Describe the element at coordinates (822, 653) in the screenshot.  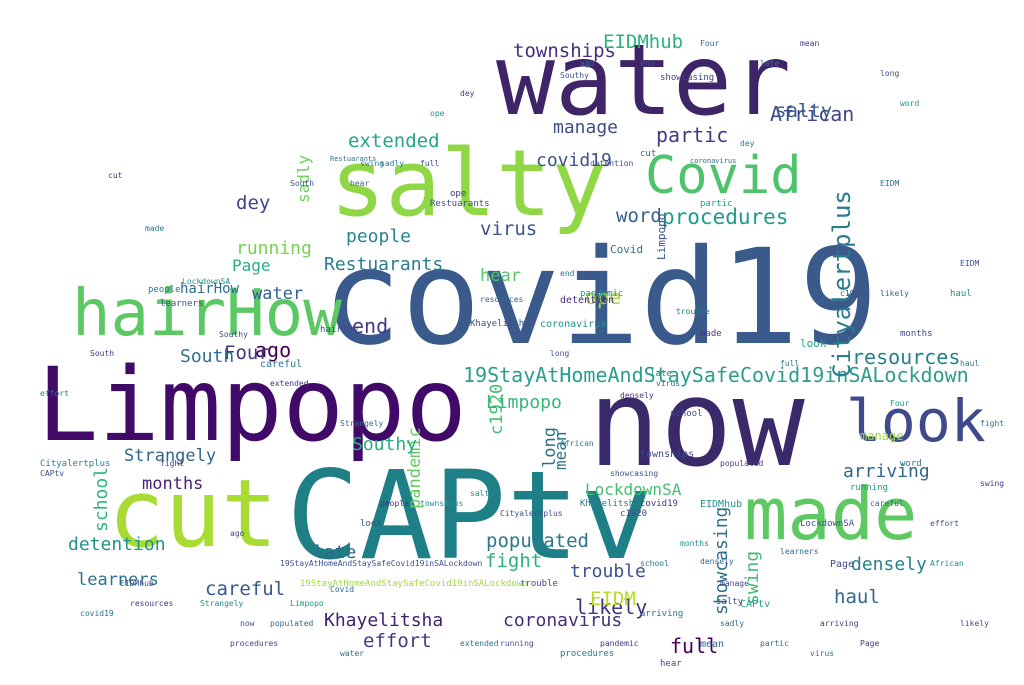
I see `cloud-word: virus` at that location.